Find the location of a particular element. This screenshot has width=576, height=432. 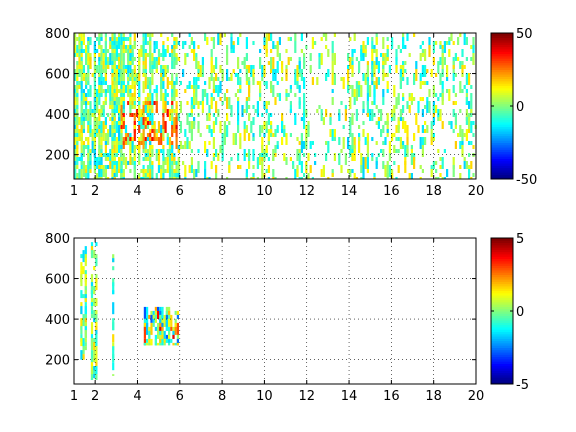

y-tick-label: 400 is located at coordinates (57, 115).